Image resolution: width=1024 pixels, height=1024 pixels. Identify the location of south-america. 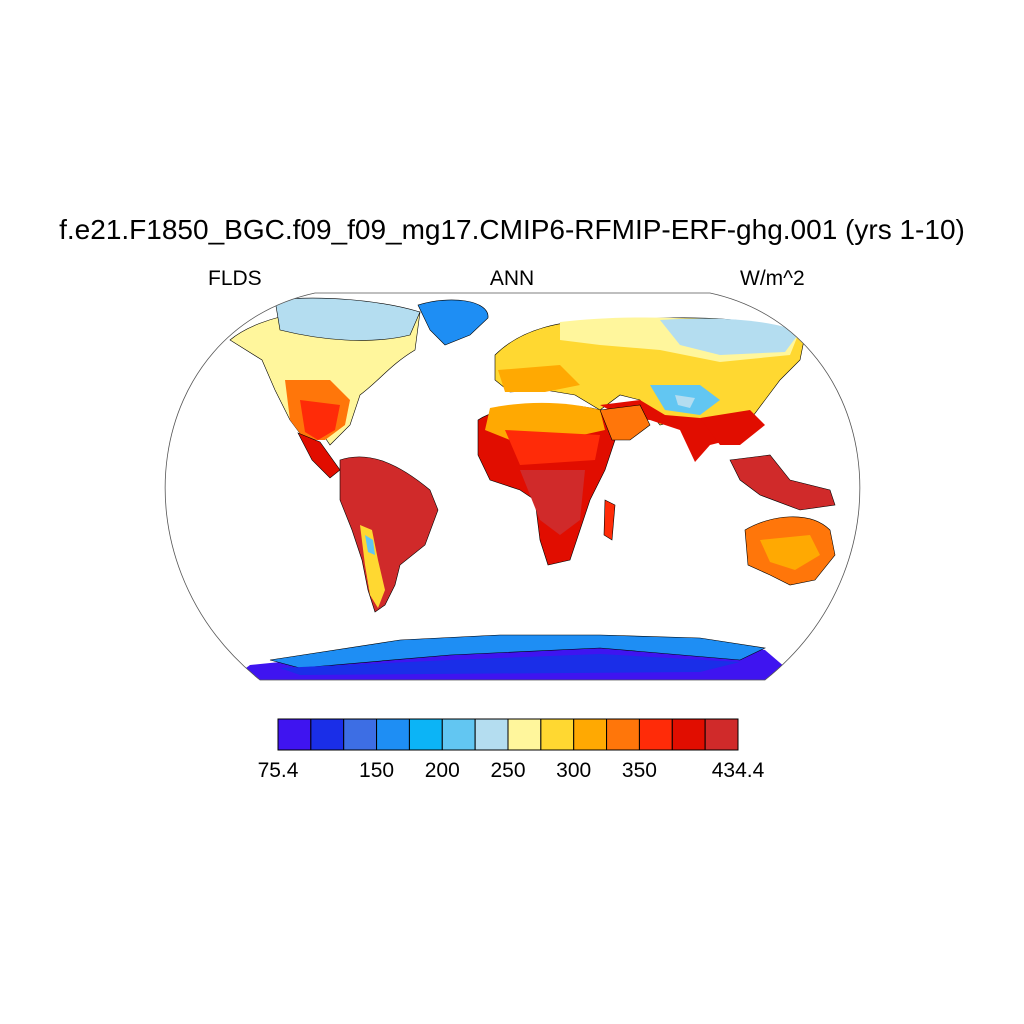
(389, 534).